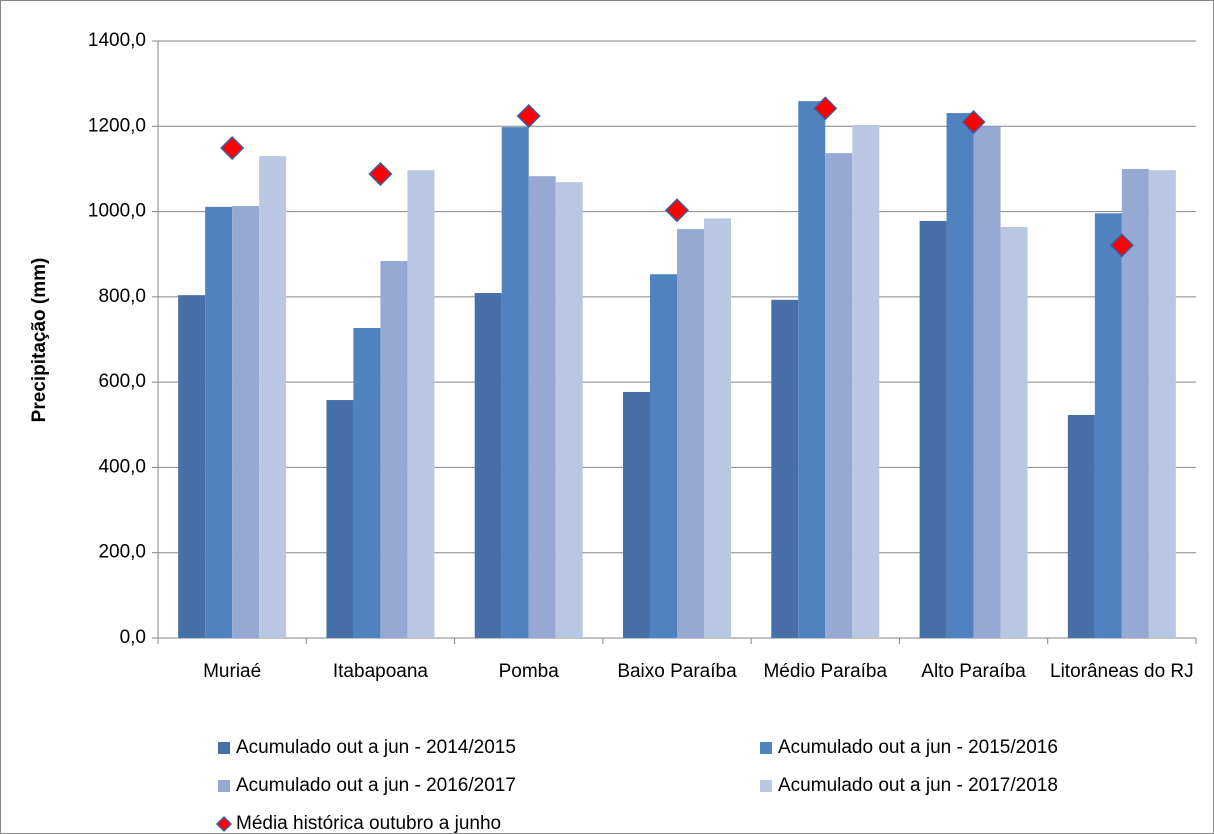 The image size is (1214, 834). I want to click on y-tick-label: 1000,0, so click(117, 211).